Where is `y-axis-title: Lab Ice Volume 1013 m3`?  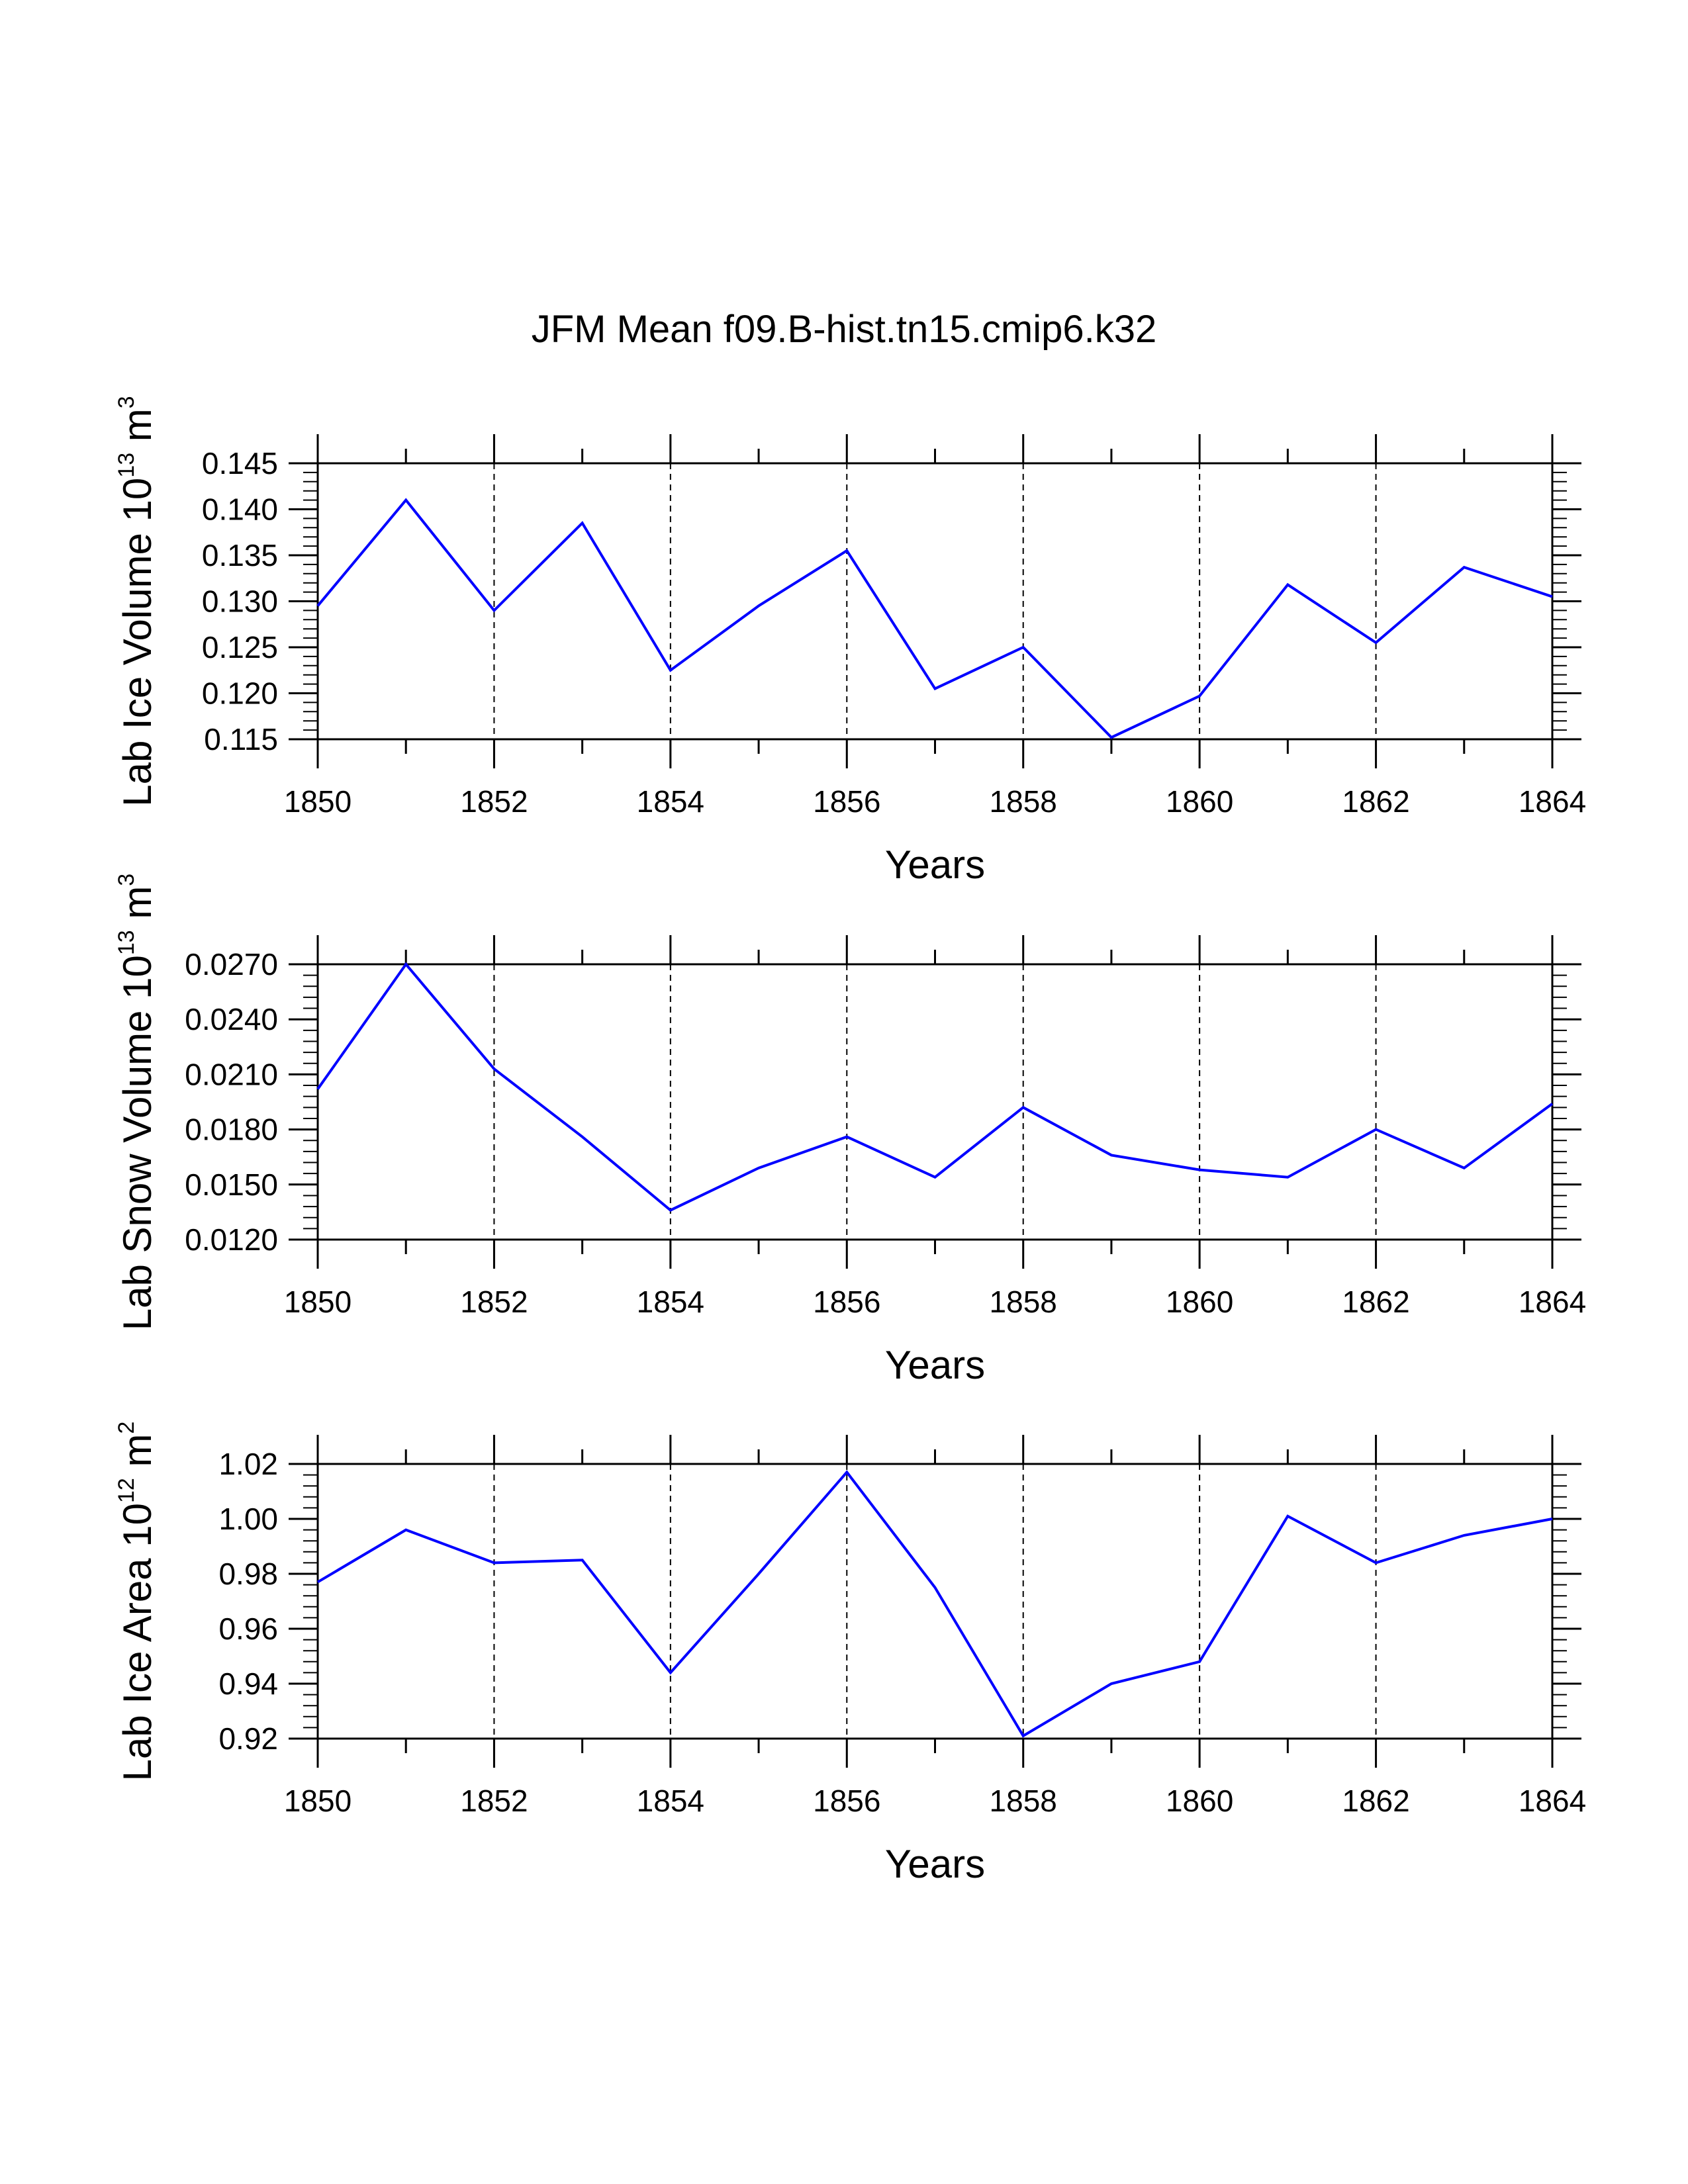
y-axis-title: Lab Ice Volume 1013 m3 is located at coordinates (137, 601).